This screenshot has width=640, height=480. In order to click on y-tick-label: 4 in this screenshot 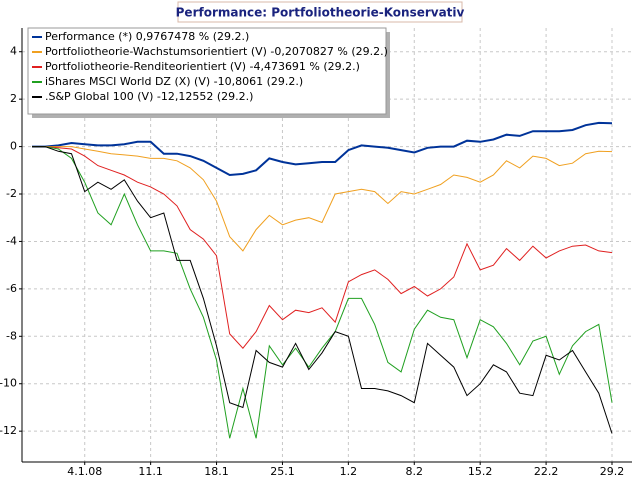, I will do `click(13, 51)`.